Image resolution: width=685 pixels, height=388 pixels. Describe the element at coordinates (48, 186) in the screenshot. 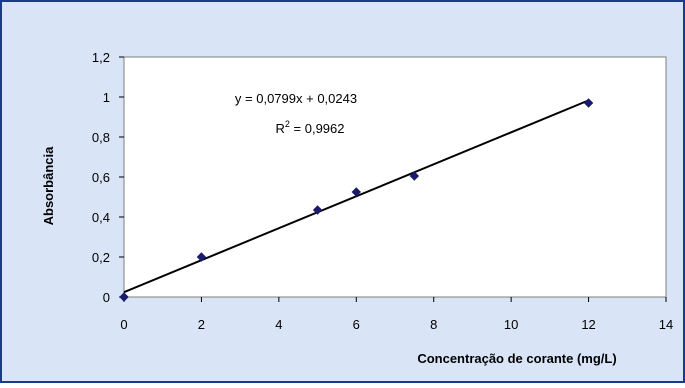

I see `y-axis-label: Absorbância` at that location.